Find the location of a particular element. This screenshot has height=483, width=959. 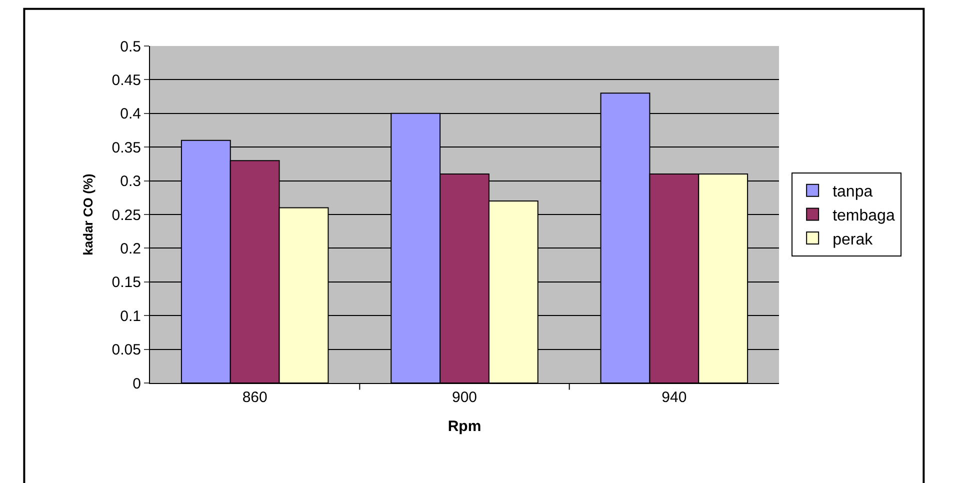

y-tick-label: 0.3 is located at coordinates (130, 181).